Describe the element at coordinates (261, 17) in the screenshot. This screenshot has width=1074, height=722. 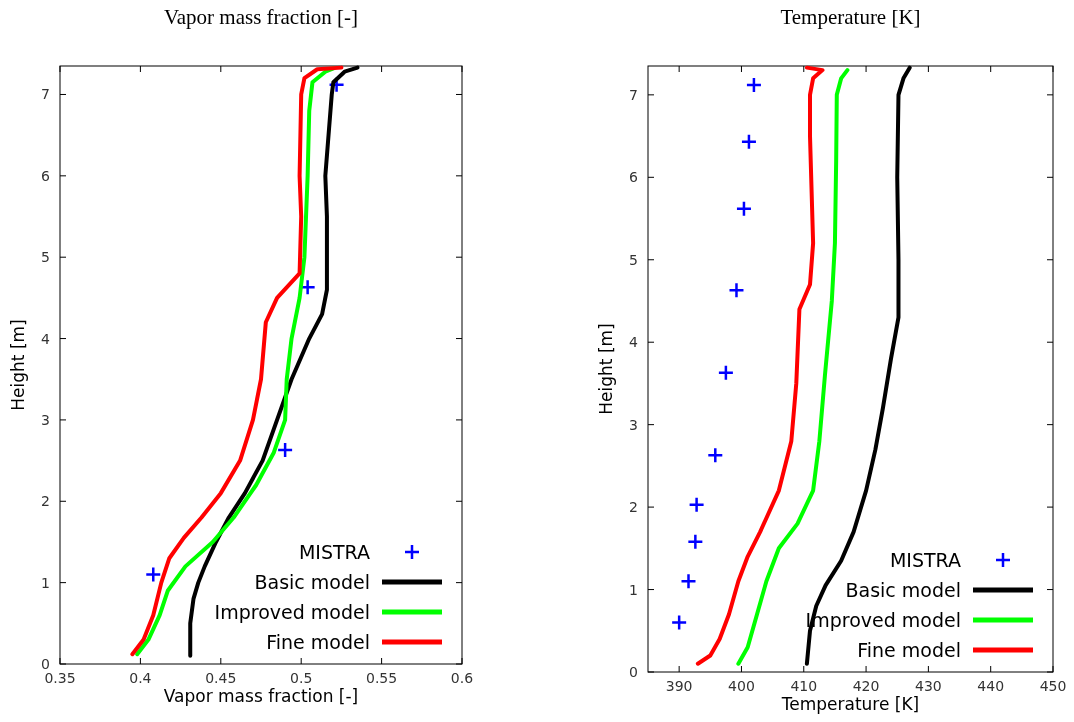
I see `chart-title: Vapor mass fraction [-]` at that location.